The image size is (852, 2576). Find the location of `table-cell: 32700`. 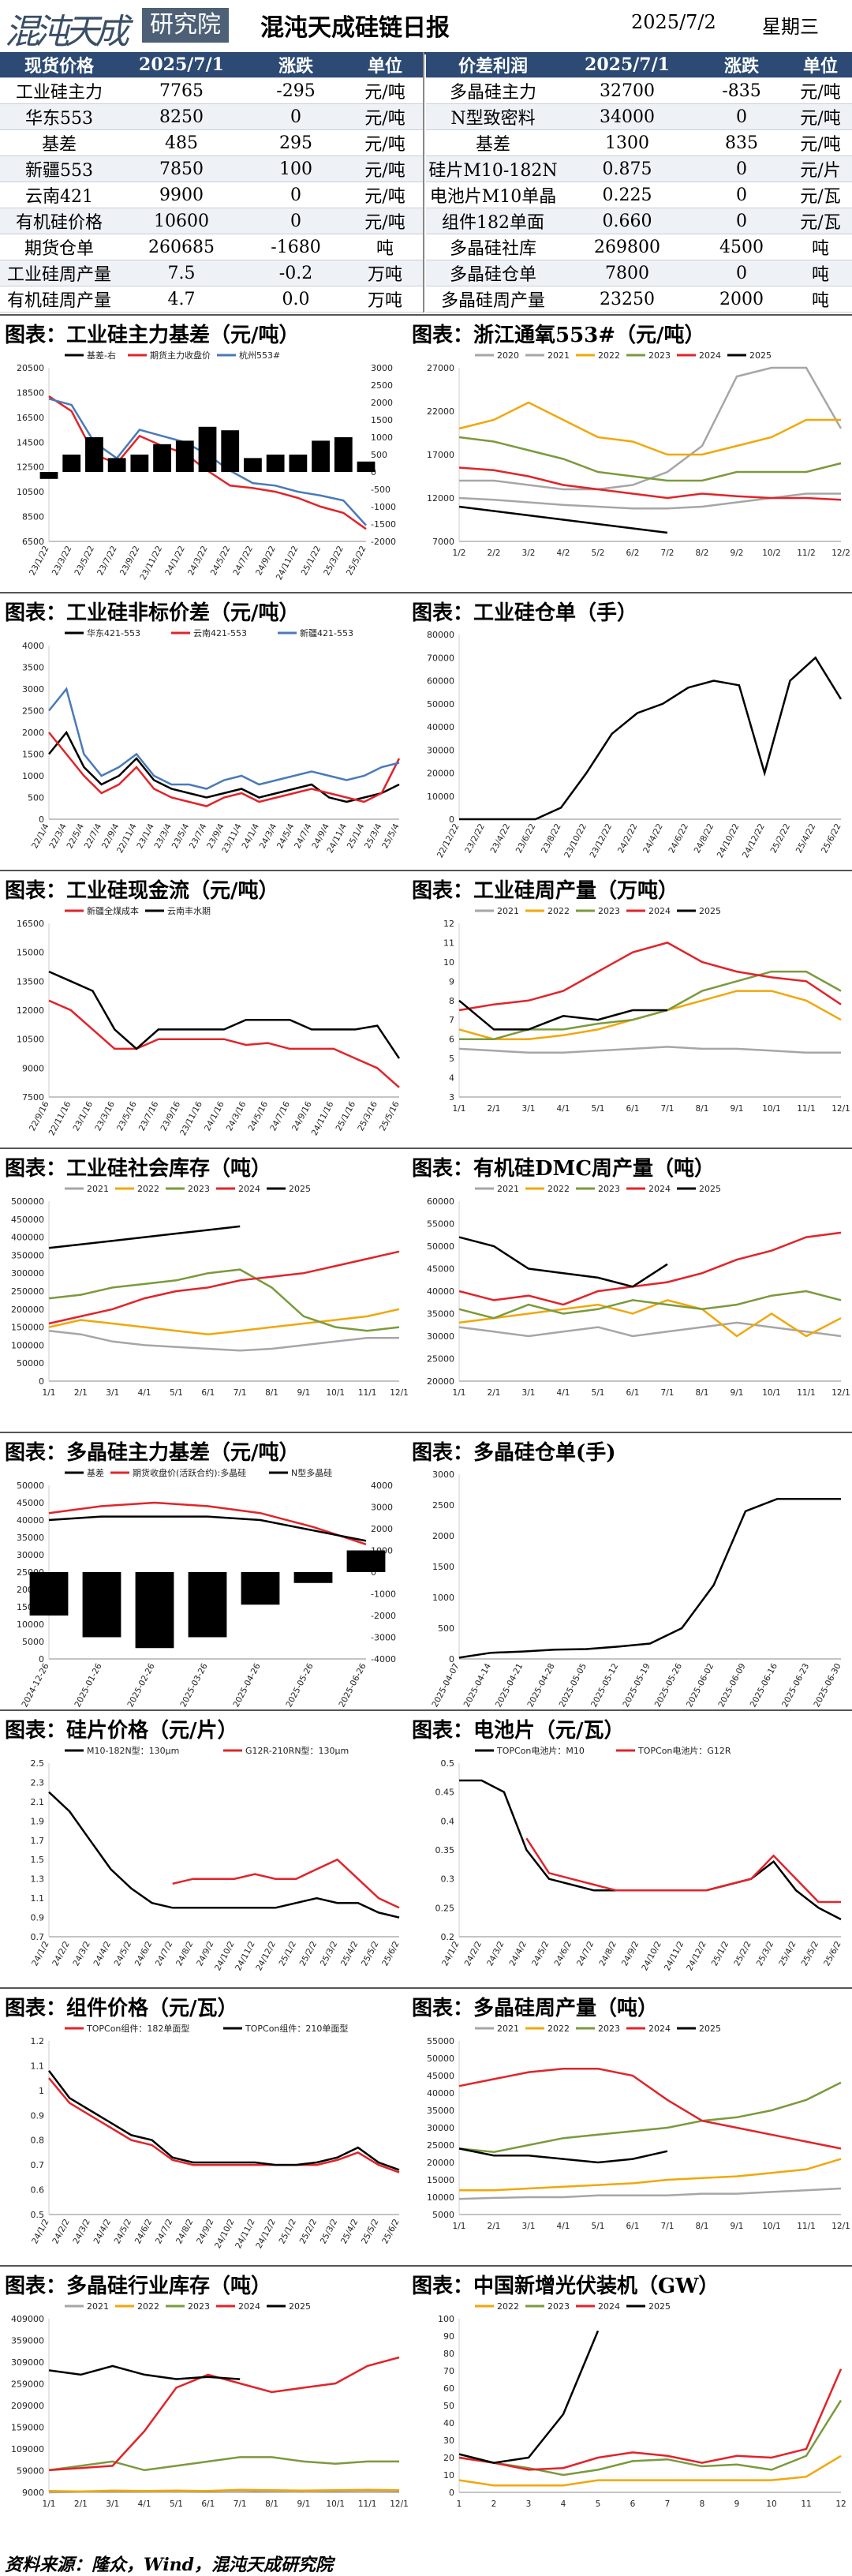

table-cell: 32700 is located at coordinates (627, 90).